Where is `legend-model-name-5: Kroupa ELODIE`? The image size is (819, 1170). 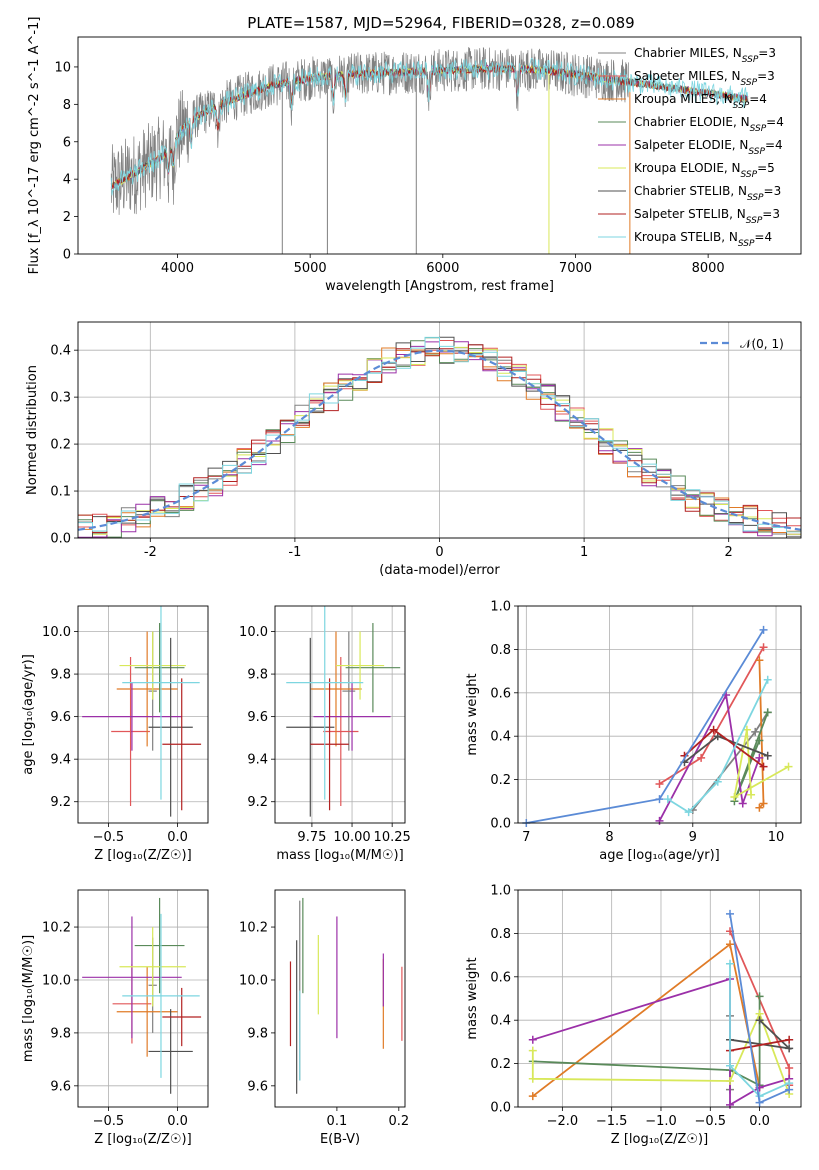 legend-model-name-5: Kroupa ELODIE is located at coordinates (679, 168).